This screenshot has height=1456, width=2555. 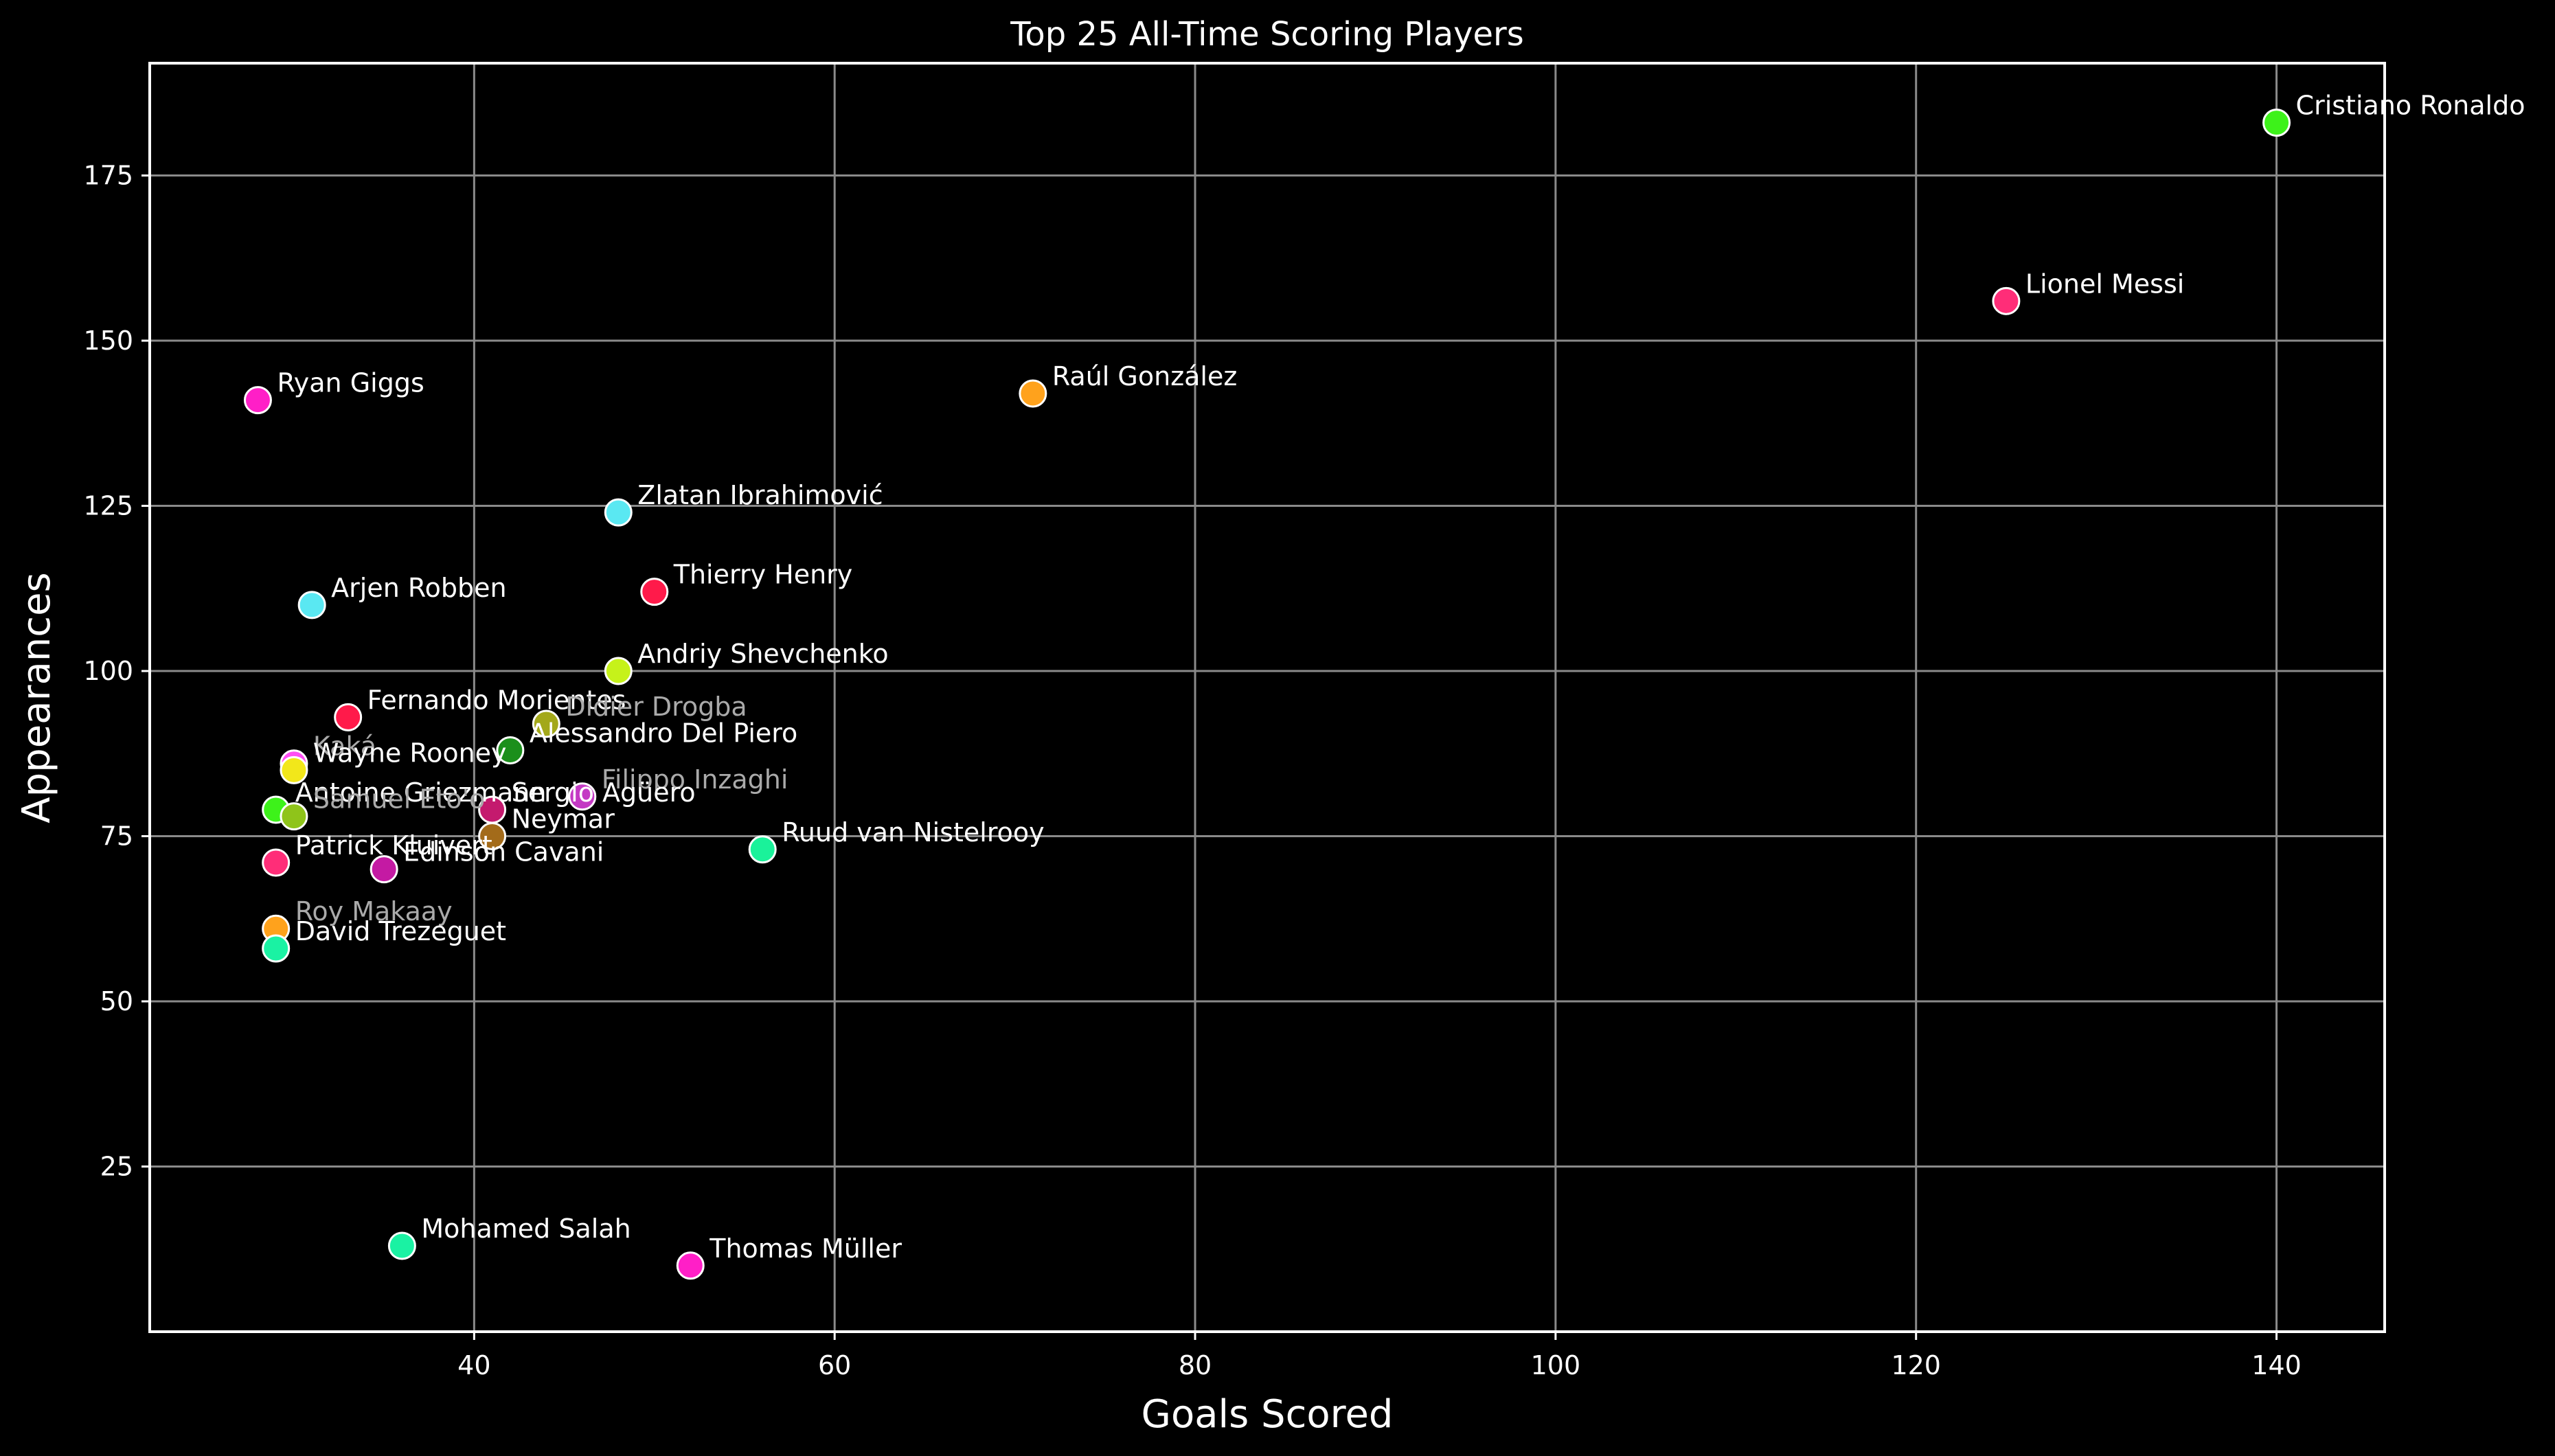 What do you see at coordinates (526, 1229) in the screenshot?
I see `point-label: Mohamed Salah` at bounding box center [526, 1229].